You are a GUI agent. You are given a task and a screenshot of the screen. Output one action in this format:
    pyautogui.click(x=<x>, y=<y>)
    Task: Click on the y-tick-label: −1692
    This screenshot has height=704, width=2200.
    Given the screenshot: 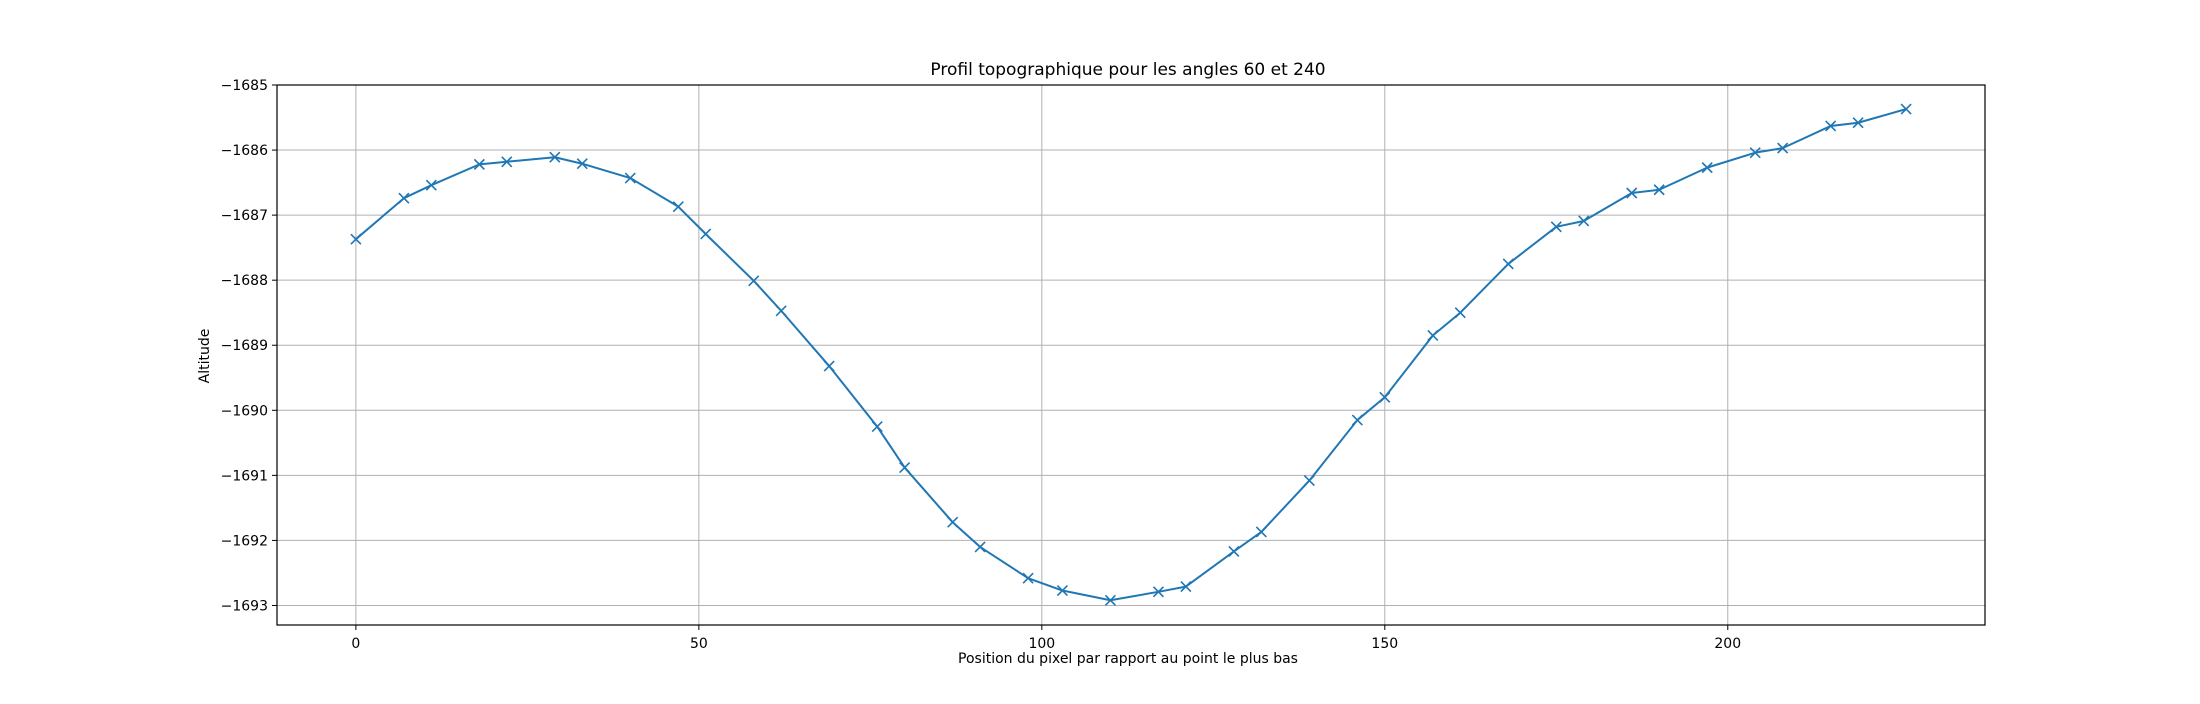 What is the action you would take?
    pyautogui.click(x=244, y=541)
    